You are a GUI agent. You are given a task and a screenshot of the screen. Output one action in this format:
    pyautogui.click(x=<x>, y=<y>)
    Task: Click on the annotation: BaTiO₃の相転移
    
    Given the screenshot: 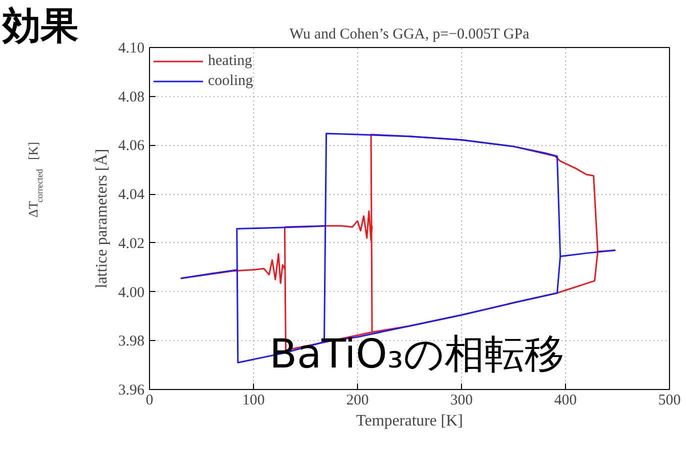 What is the action you would take?
    pyautogui.click(x=417, y=355)
    